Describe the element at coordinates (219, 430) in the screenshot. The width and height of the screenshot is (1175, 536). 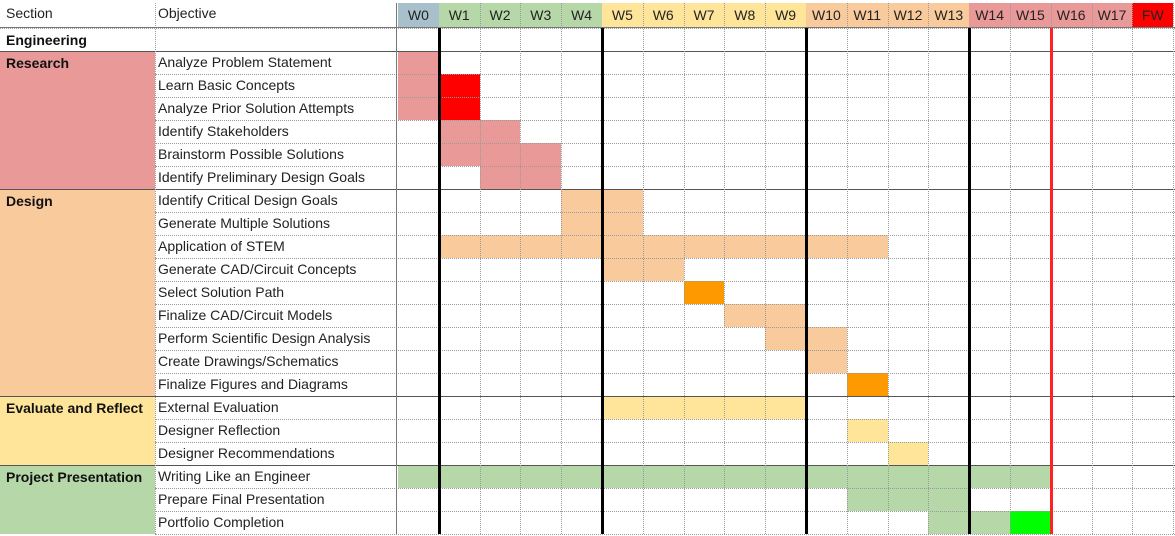
I see `objective-cell: Designer Reflection` at that location.